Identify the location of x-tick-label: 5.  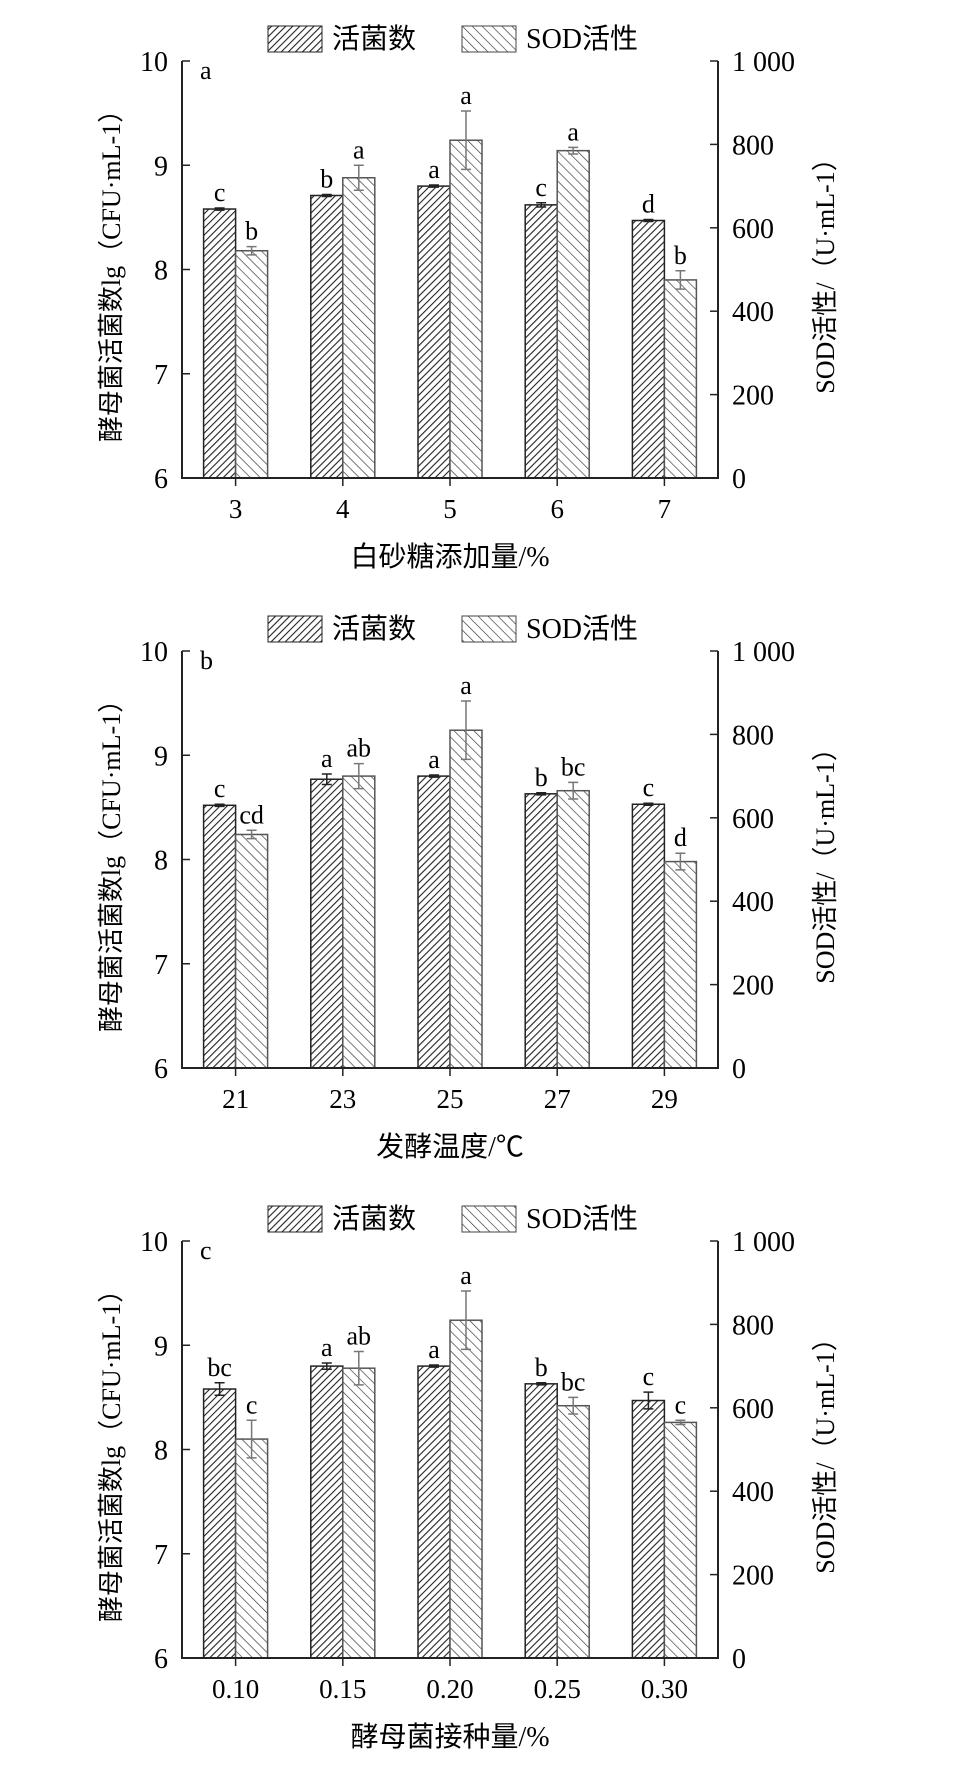
(450, 509).